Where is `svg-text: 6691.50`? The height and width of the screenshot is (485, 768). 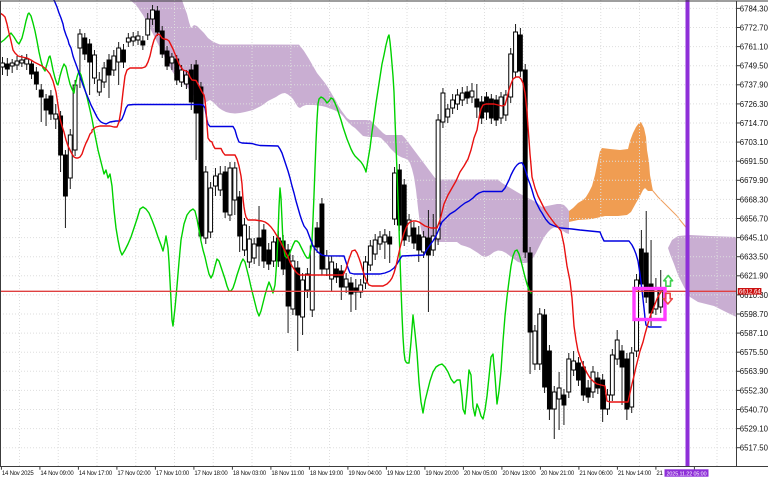
svg-text: 6691.50 is located at coordinates (754, 161).